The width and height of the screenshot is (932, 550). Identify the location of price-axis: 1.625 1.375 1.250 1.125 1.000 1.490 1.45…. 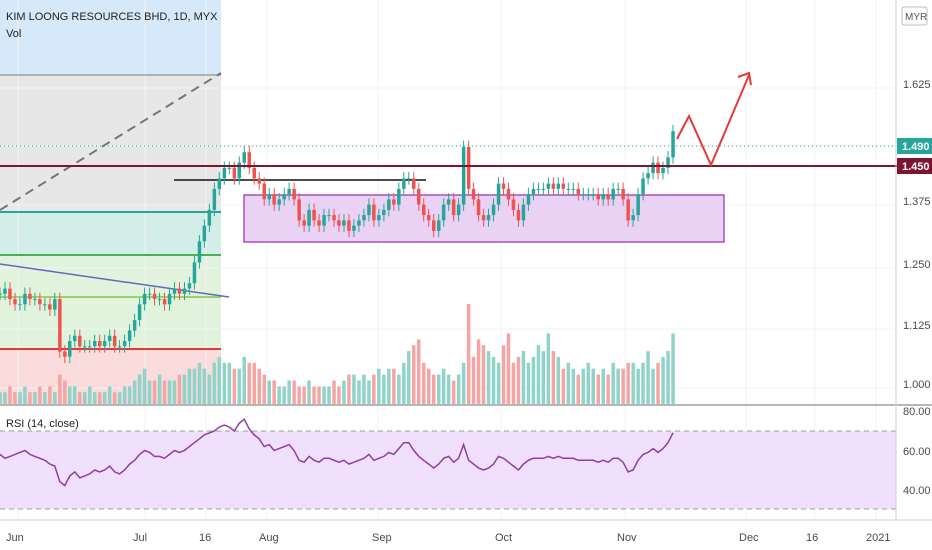
(913, 260).